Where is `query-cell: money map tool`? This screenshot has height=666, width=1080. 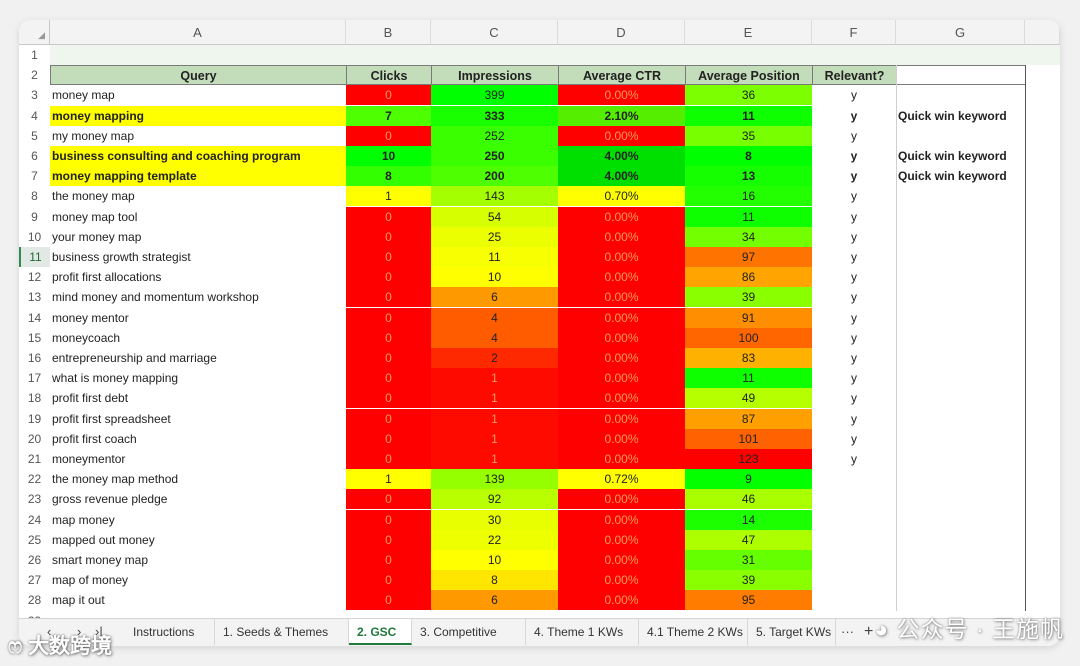
query-cell: money map tool is located at coordinates (95, 216).